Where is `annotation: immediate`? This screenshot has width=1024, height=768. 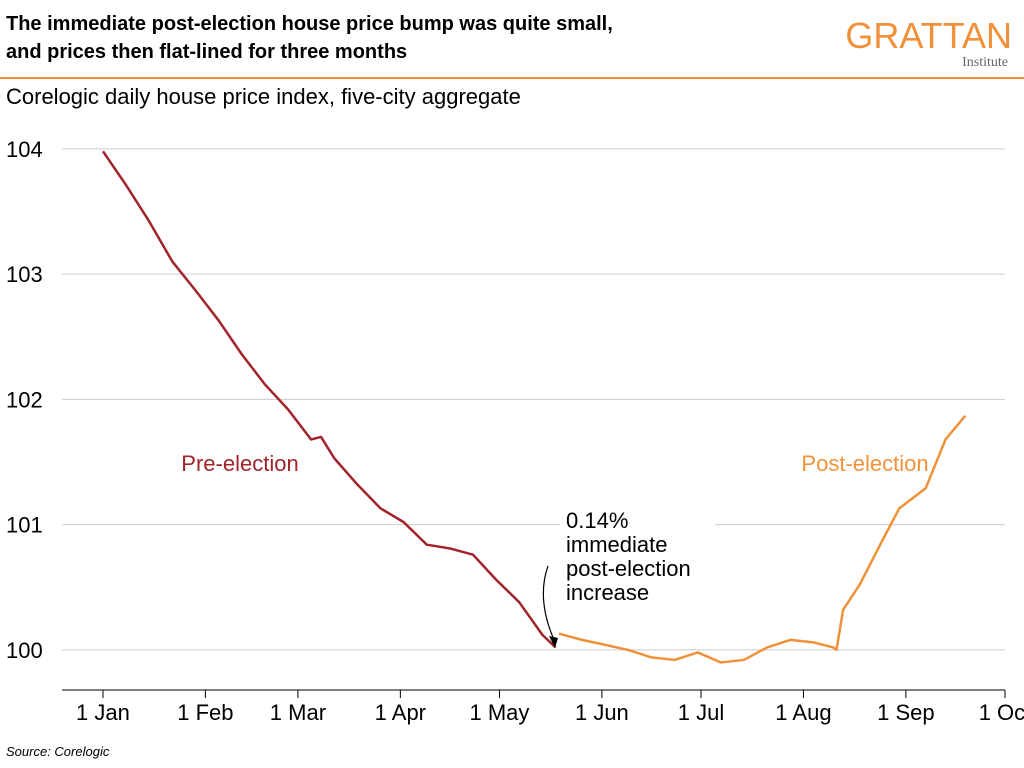 annotation: immediate is located at coordinates (616, 544).